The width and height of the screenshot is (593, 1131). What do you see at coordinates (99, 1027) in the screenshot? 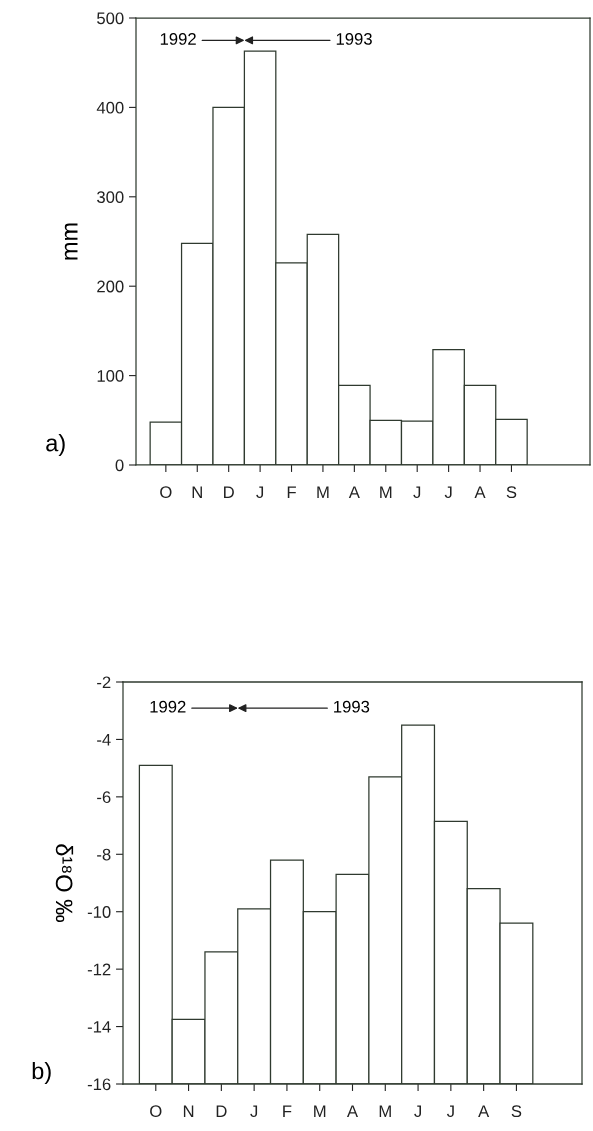
I see `y-tick-label: -14` at bounding box center [99, 1027].